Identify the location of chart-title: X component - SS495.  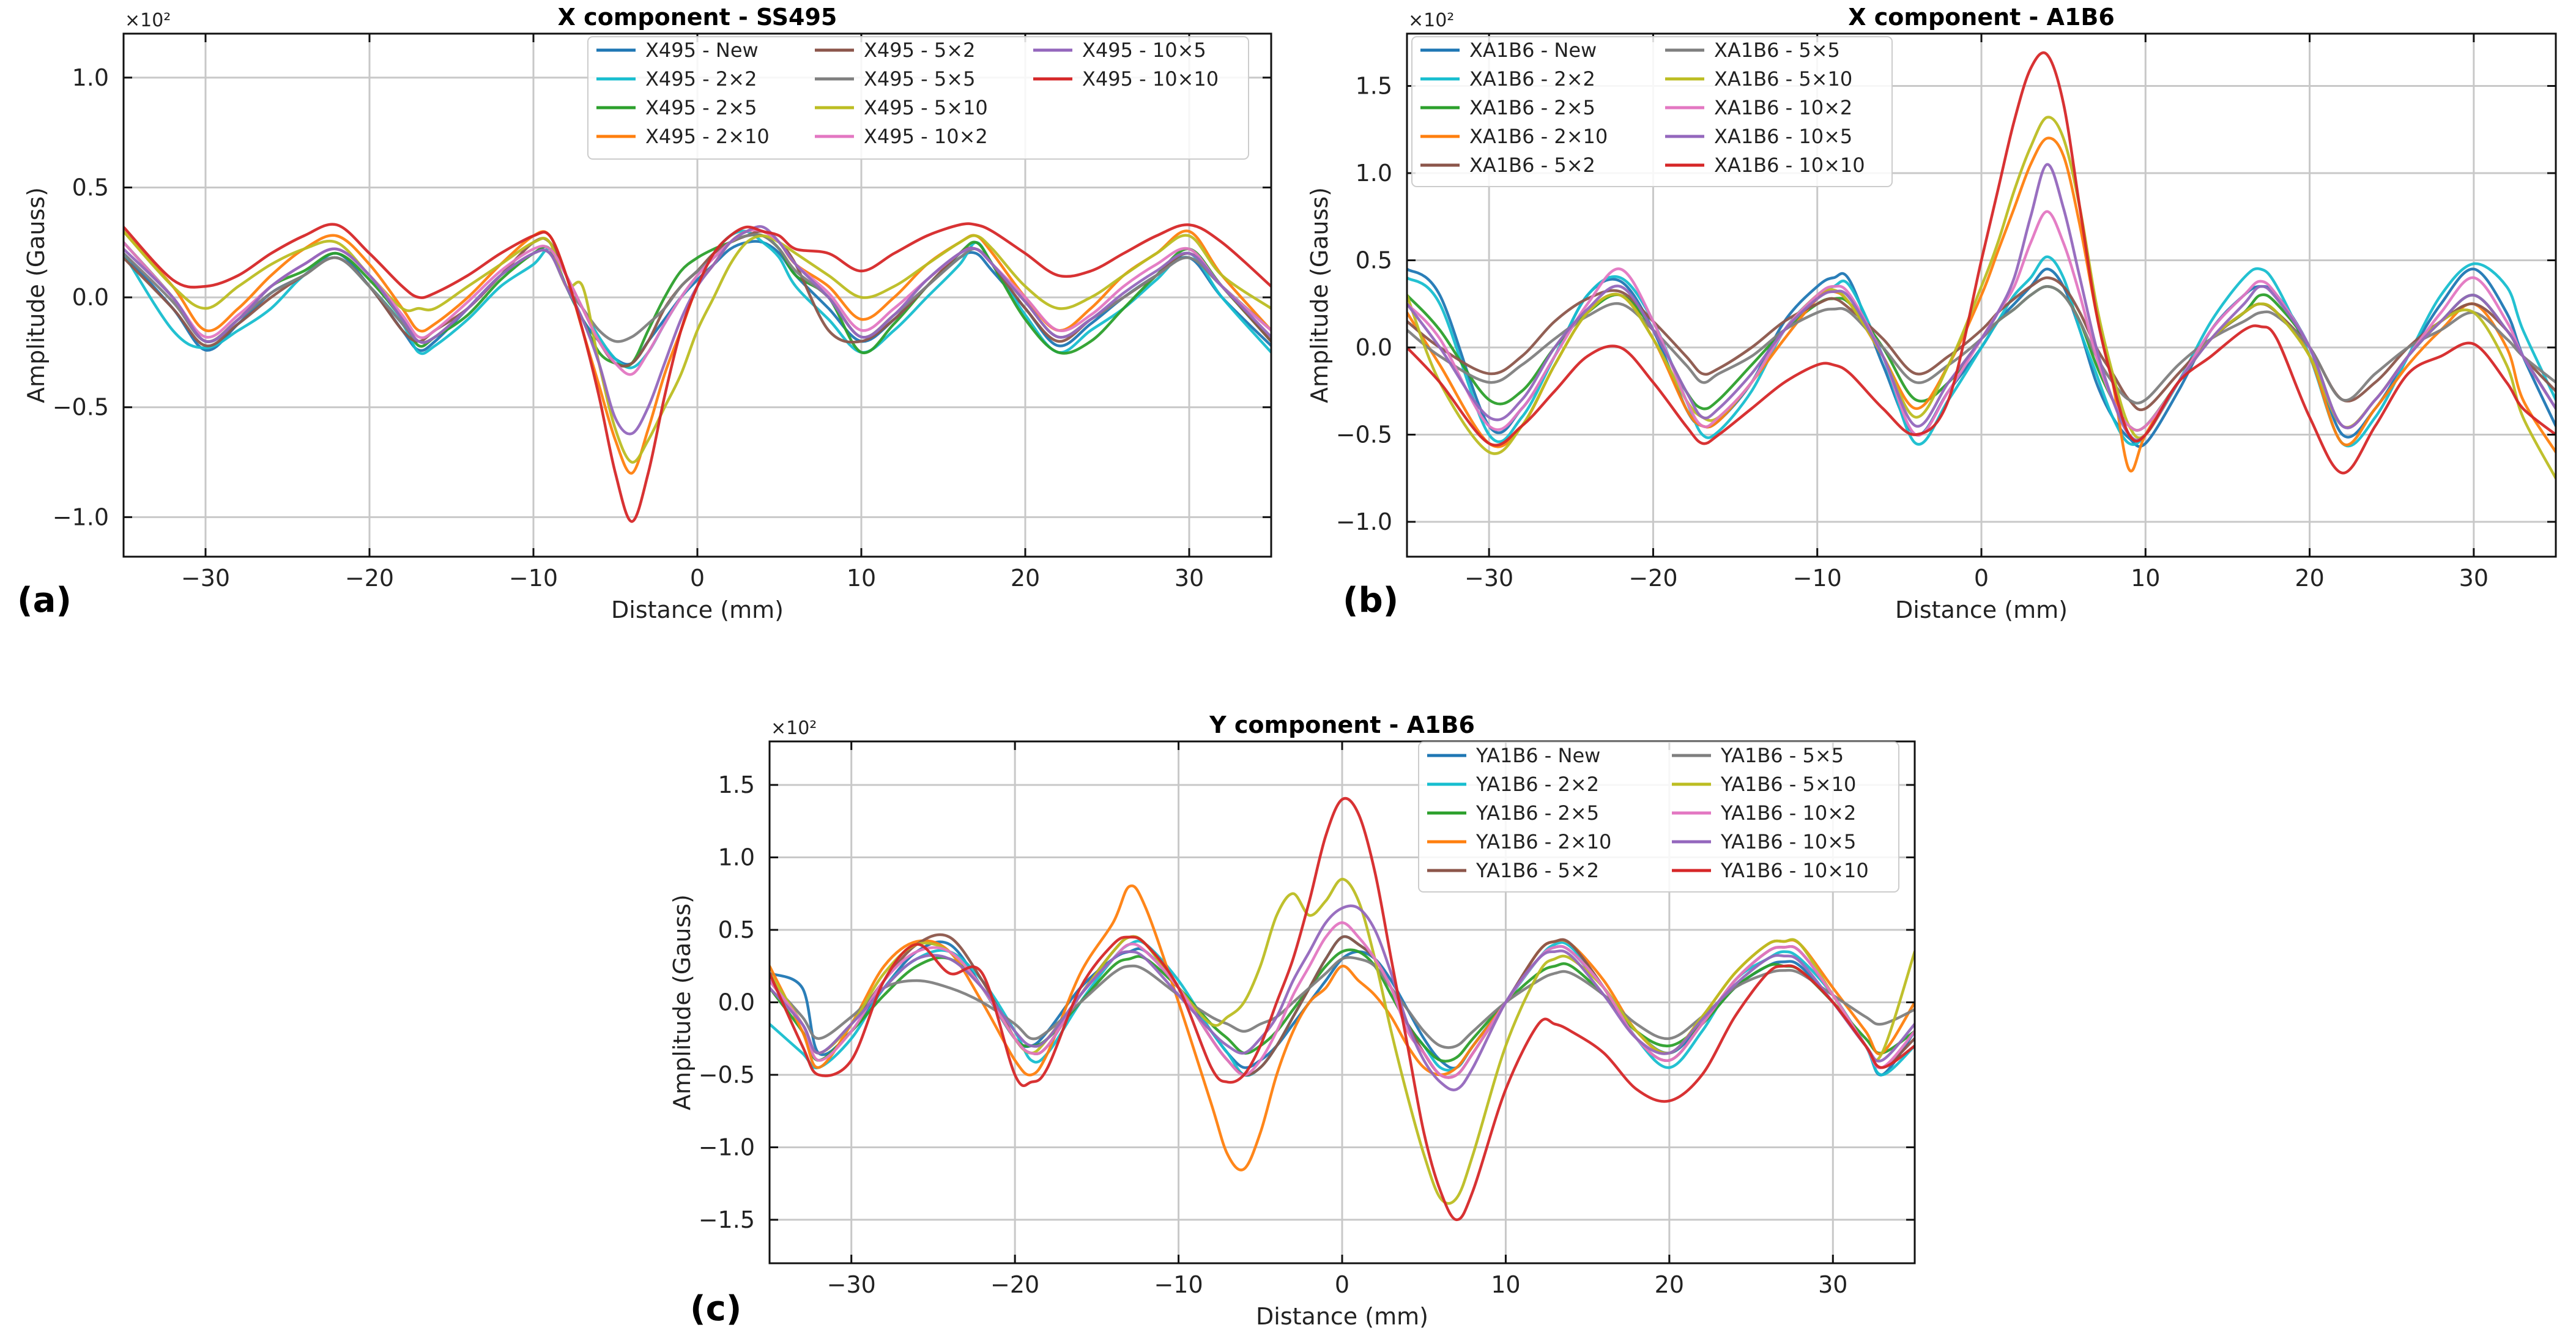
(697, 17).